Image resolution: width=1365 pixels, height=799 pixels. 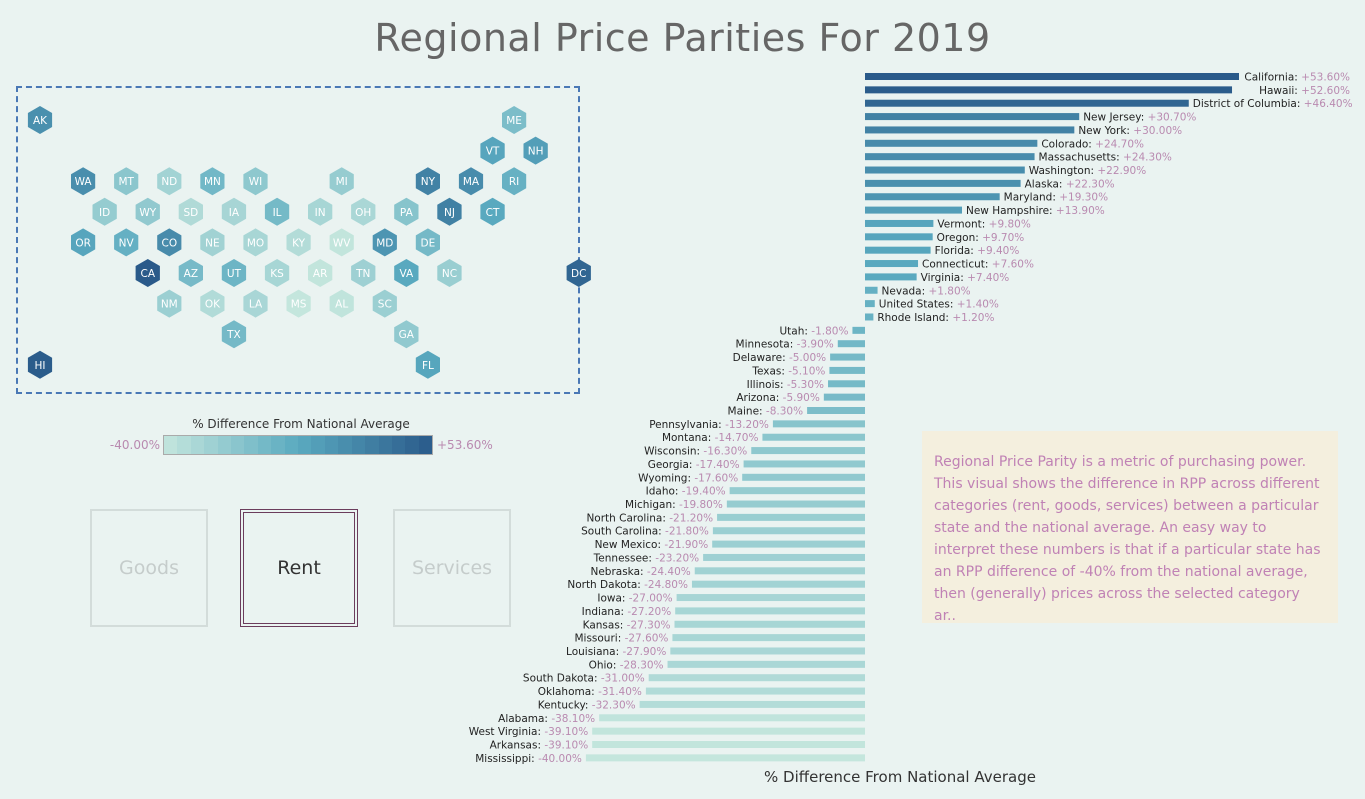 What do you see at coordinates (449, 273) in the screenshot?
I see `hex-state-nc: NC` at bounding box center [449, 273].